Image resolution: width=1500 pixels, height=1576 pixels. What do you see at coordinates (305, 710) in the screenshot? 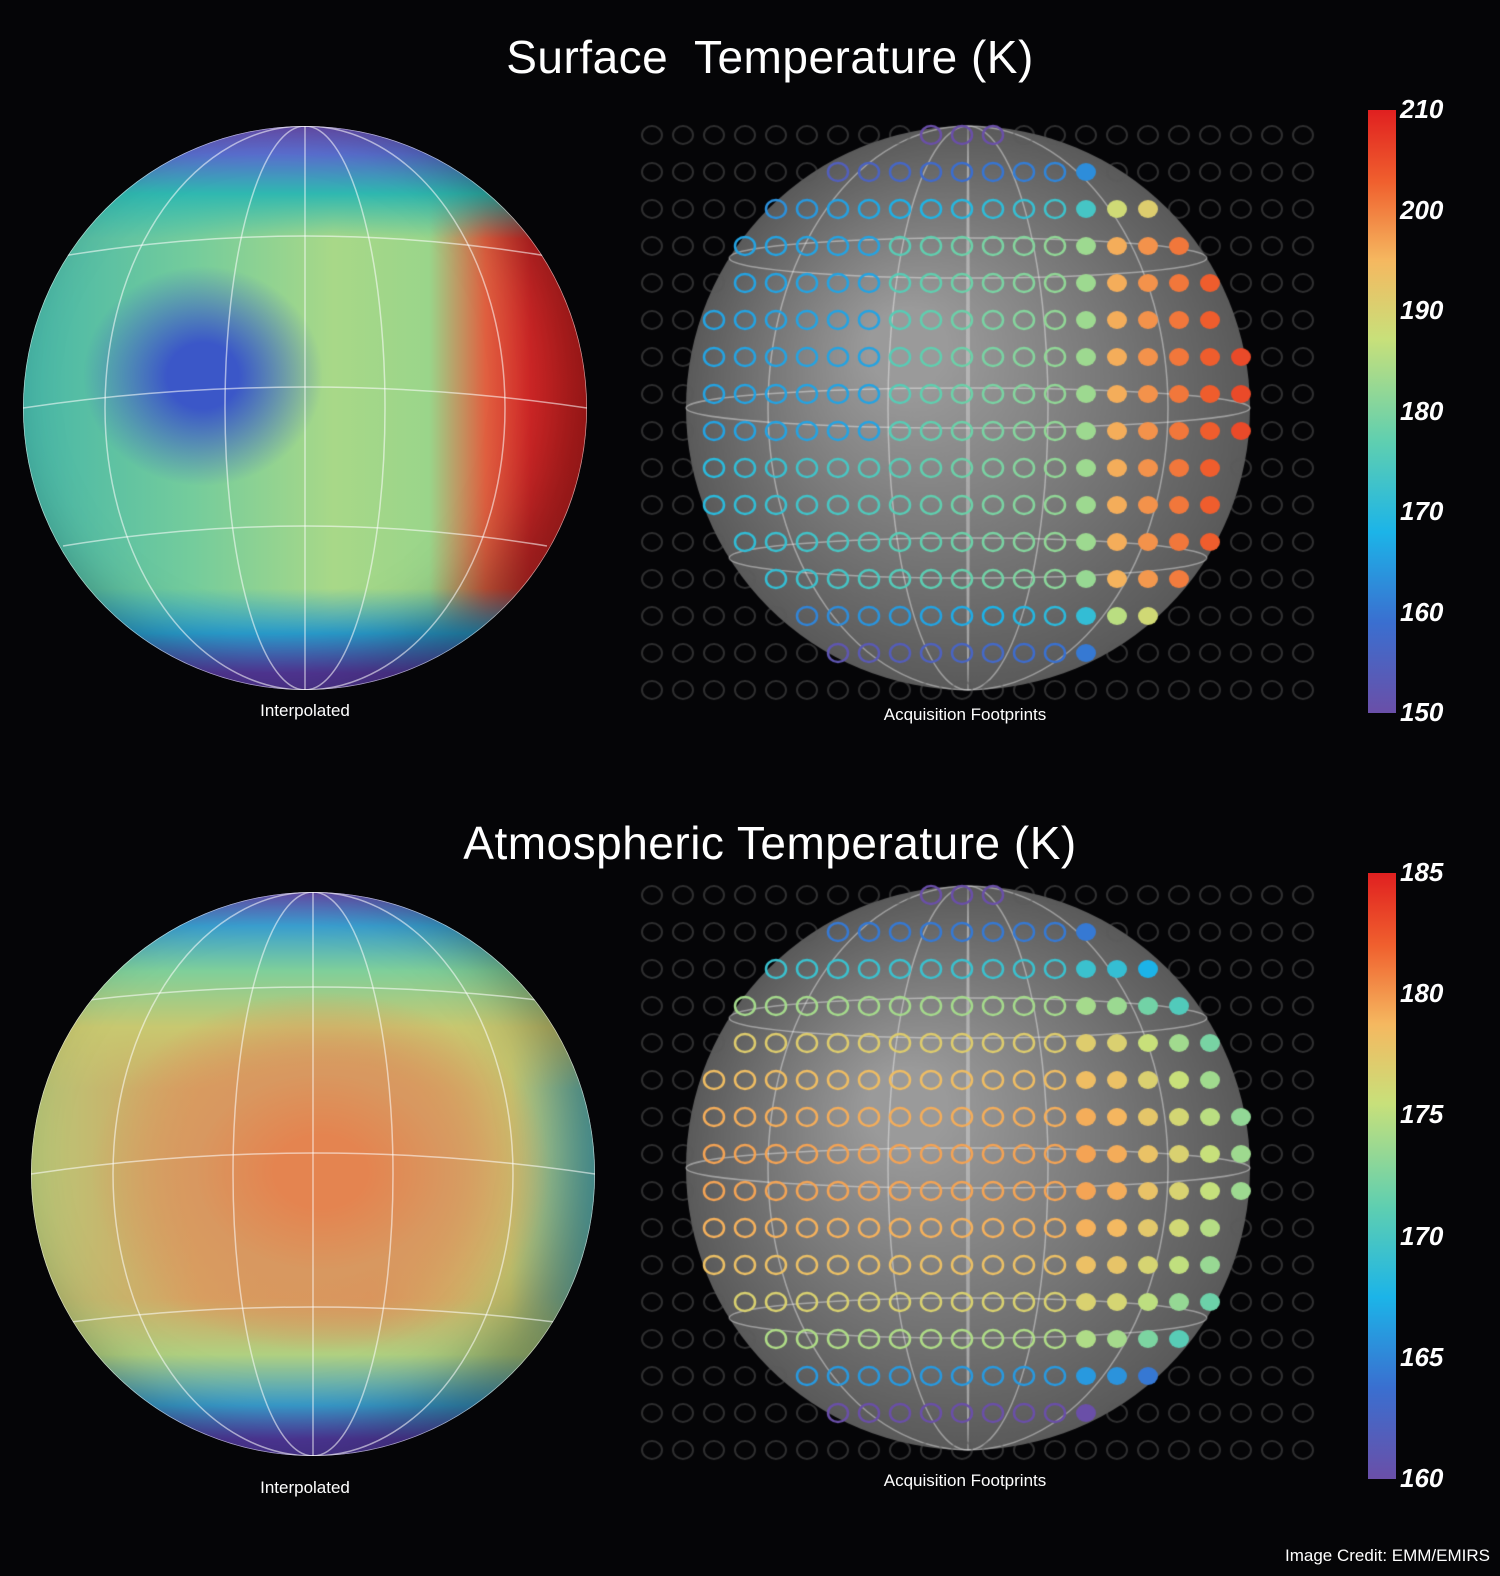
I see `surface-interpolated-caption: Interpolated` at bounding box center [305, 710].